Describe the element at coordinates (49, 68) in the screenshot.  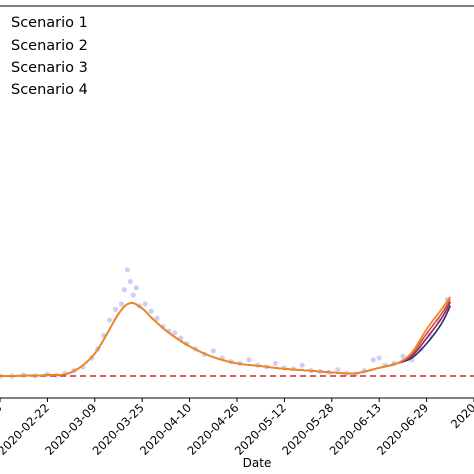
I see `legend-entry-3: Scenario 3` at that location.